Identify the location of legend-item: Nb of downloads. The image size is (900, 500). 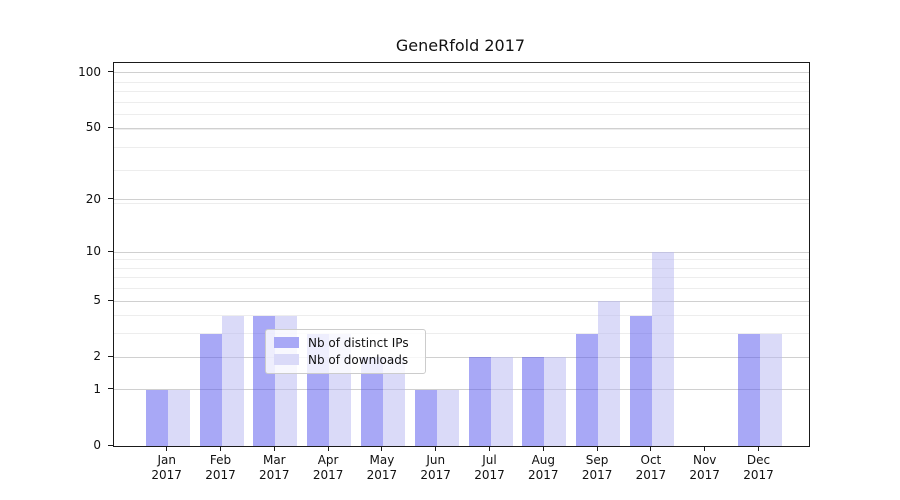
(345, 359).